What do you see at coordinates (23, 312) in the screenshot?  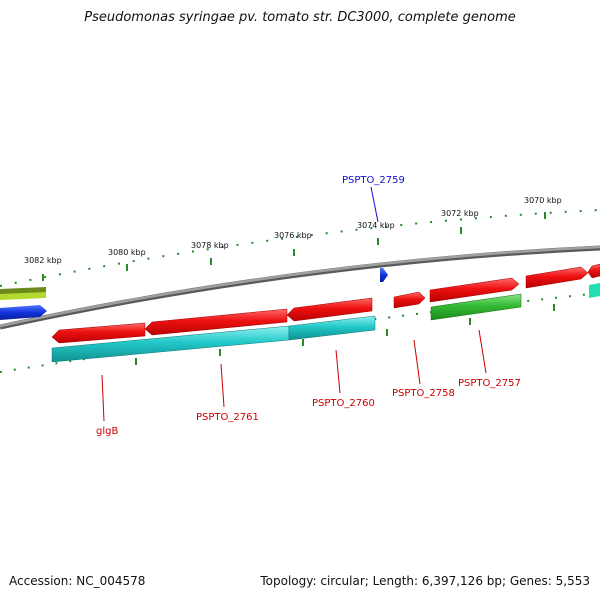 I see `blue-feature` at bounding box center [23, 312].